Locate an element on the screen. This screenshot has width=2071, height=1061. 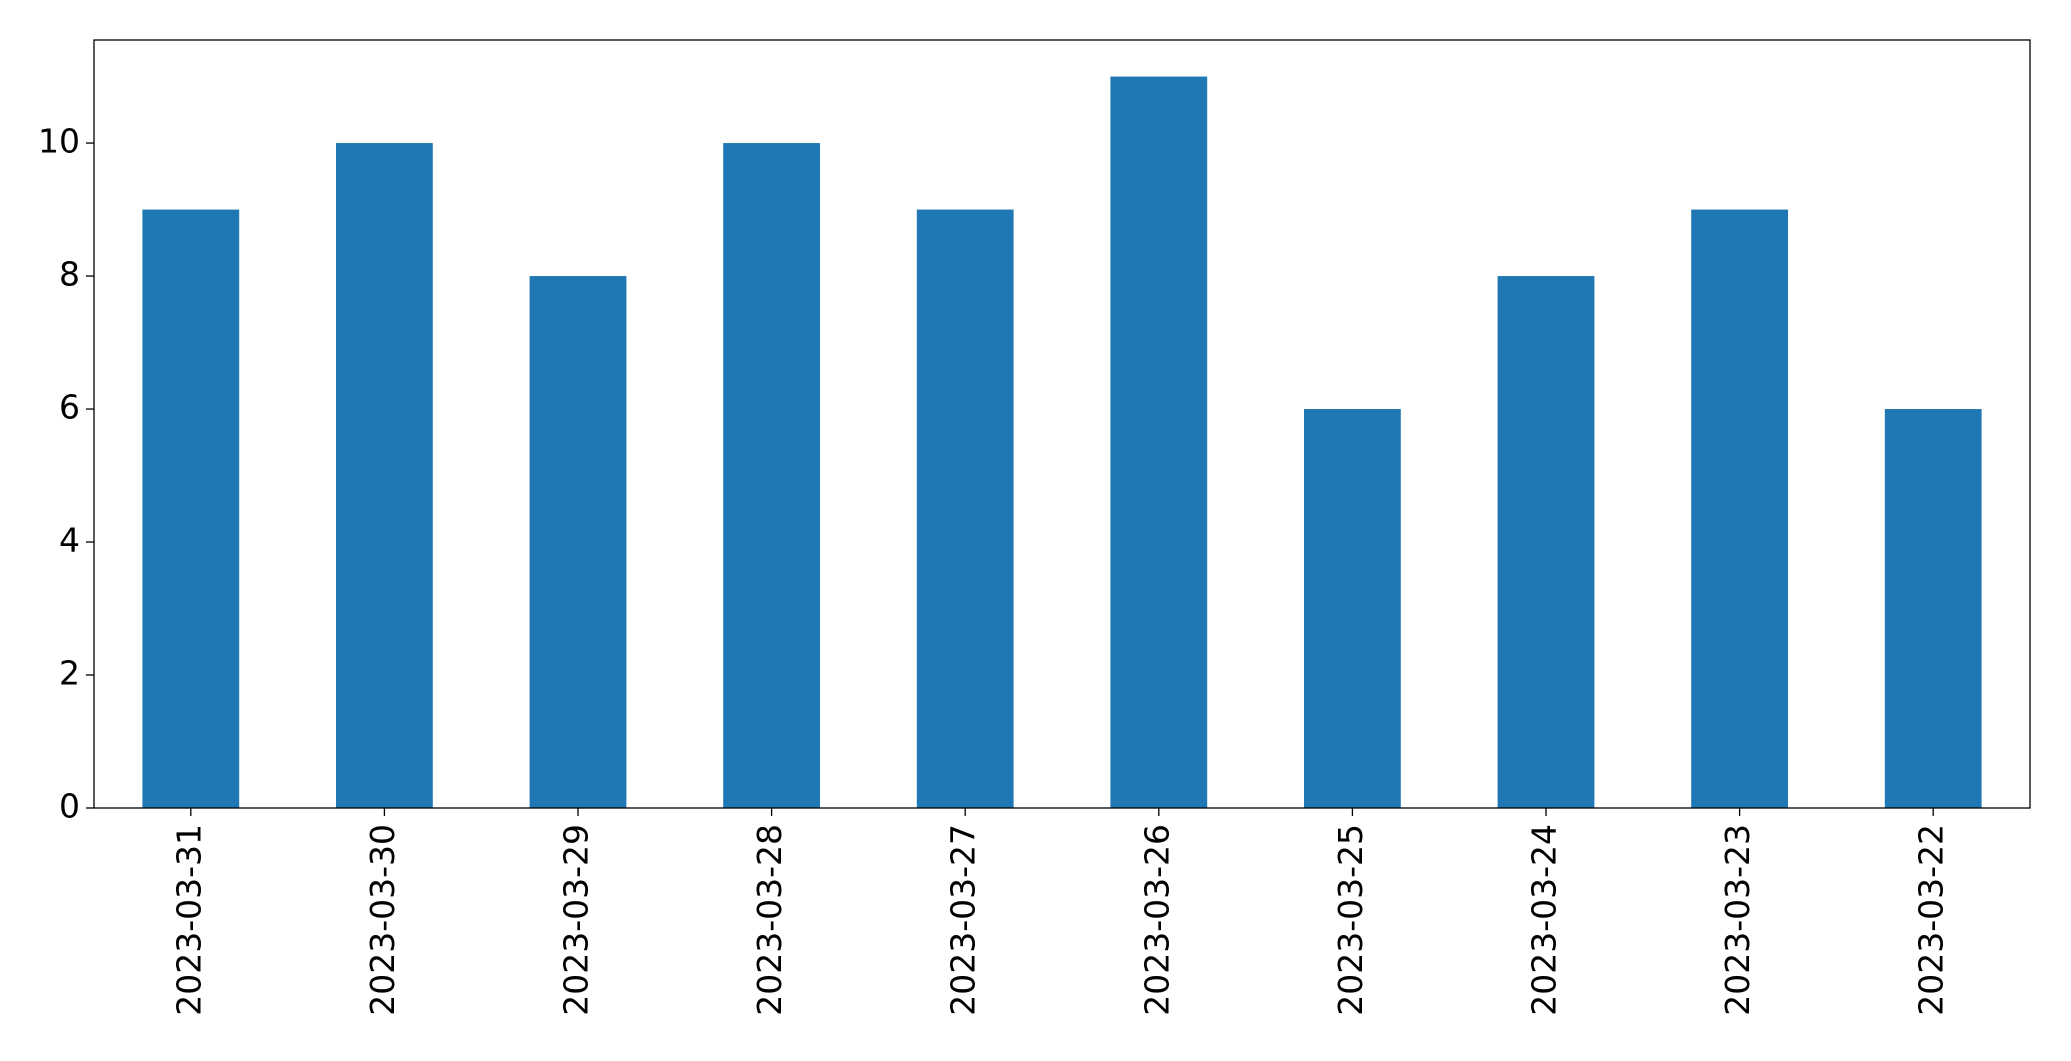
x-tick-label: 2023-03-24 is located at coordinates (1544, 920).